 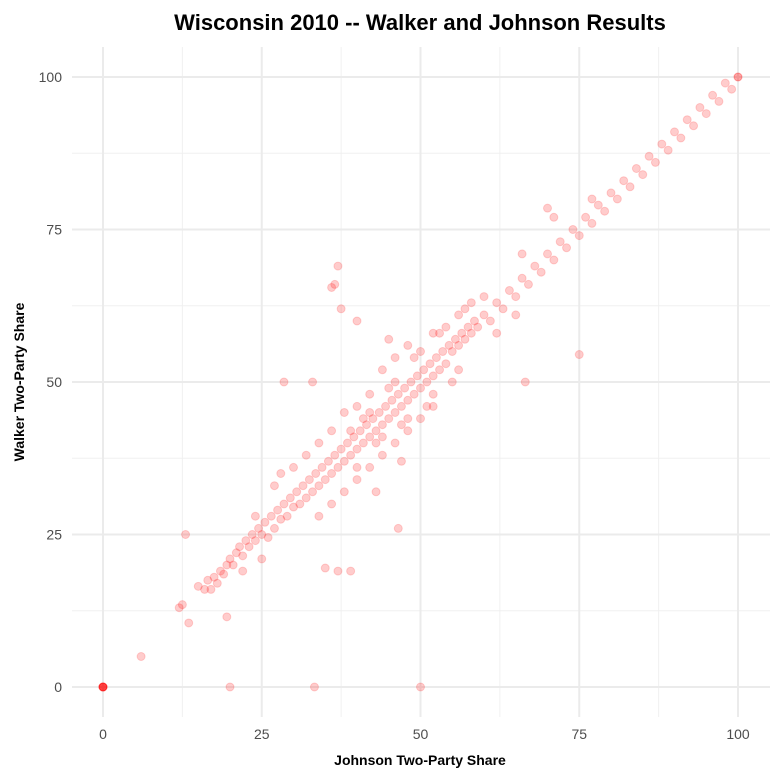 What do you see at coordinates (58, 687) in the screenshot?
I see `y-tick-label: 0` at bounding box center [58, 687].